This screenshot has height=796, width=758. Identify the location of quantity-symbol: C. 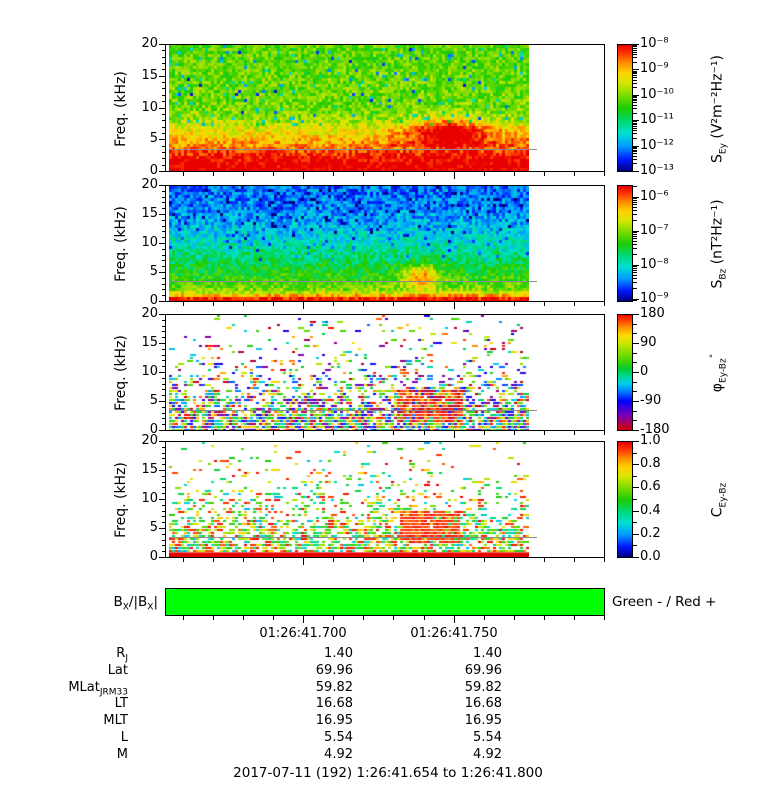
(717, 512).